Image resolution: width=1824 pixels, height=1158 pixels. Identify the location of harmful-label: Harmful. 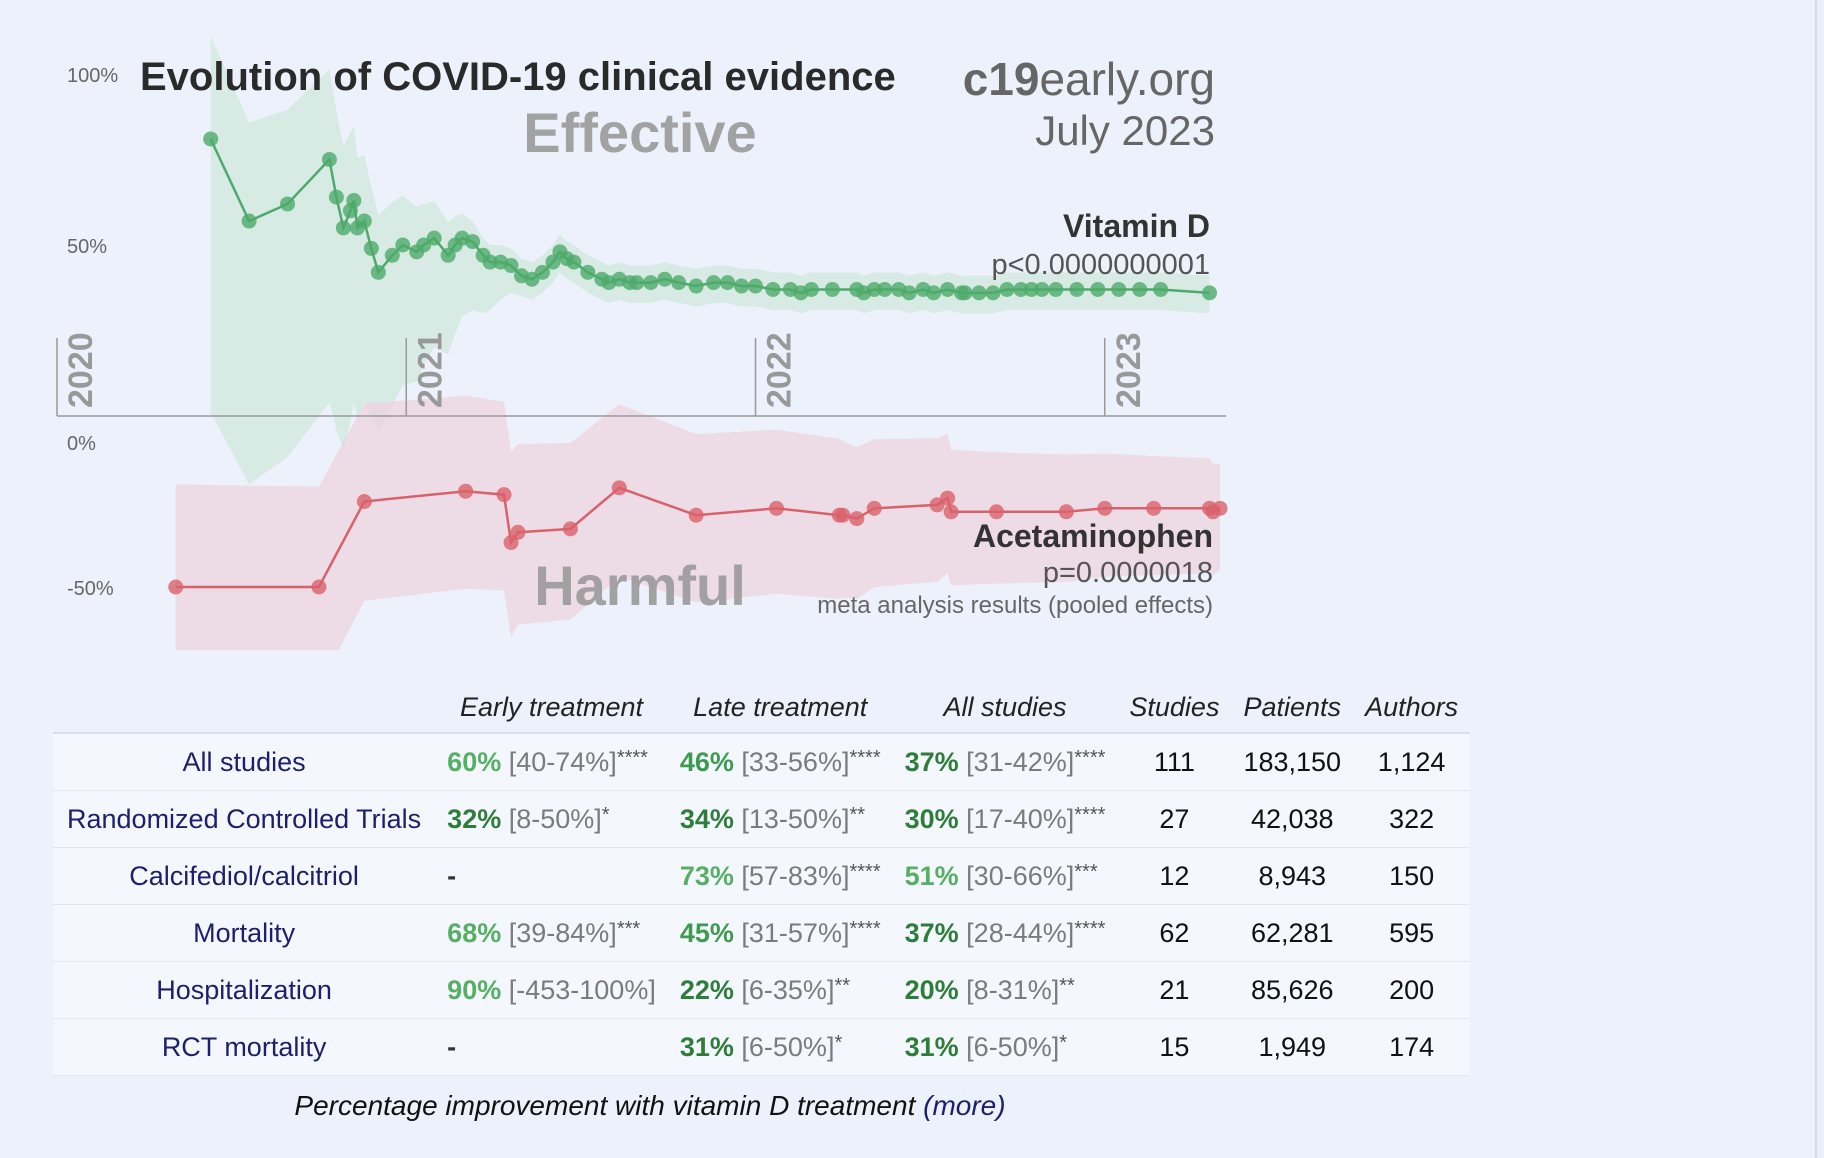
(640, 585).